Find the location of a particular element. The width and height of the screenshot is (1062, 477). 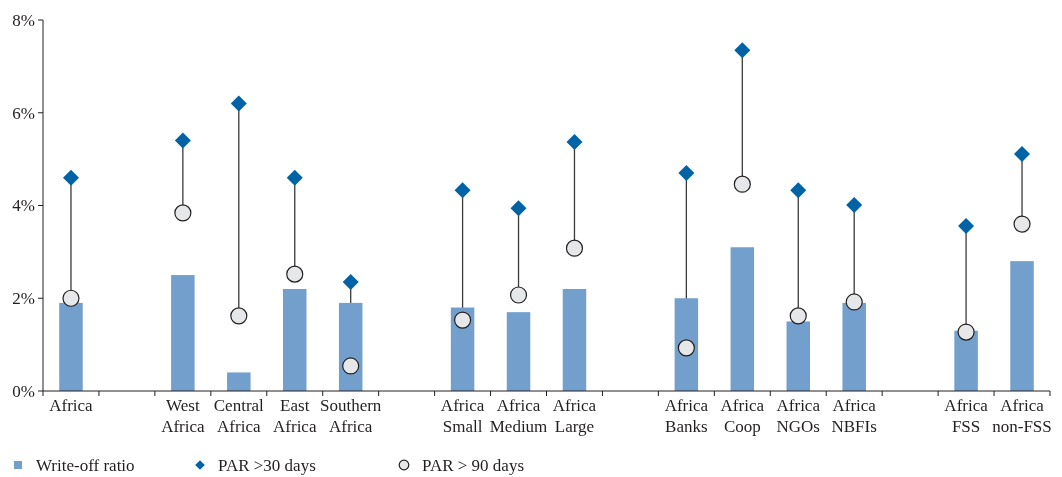

x-tick-label: Africa FSS is located at coordinates (966, 416).